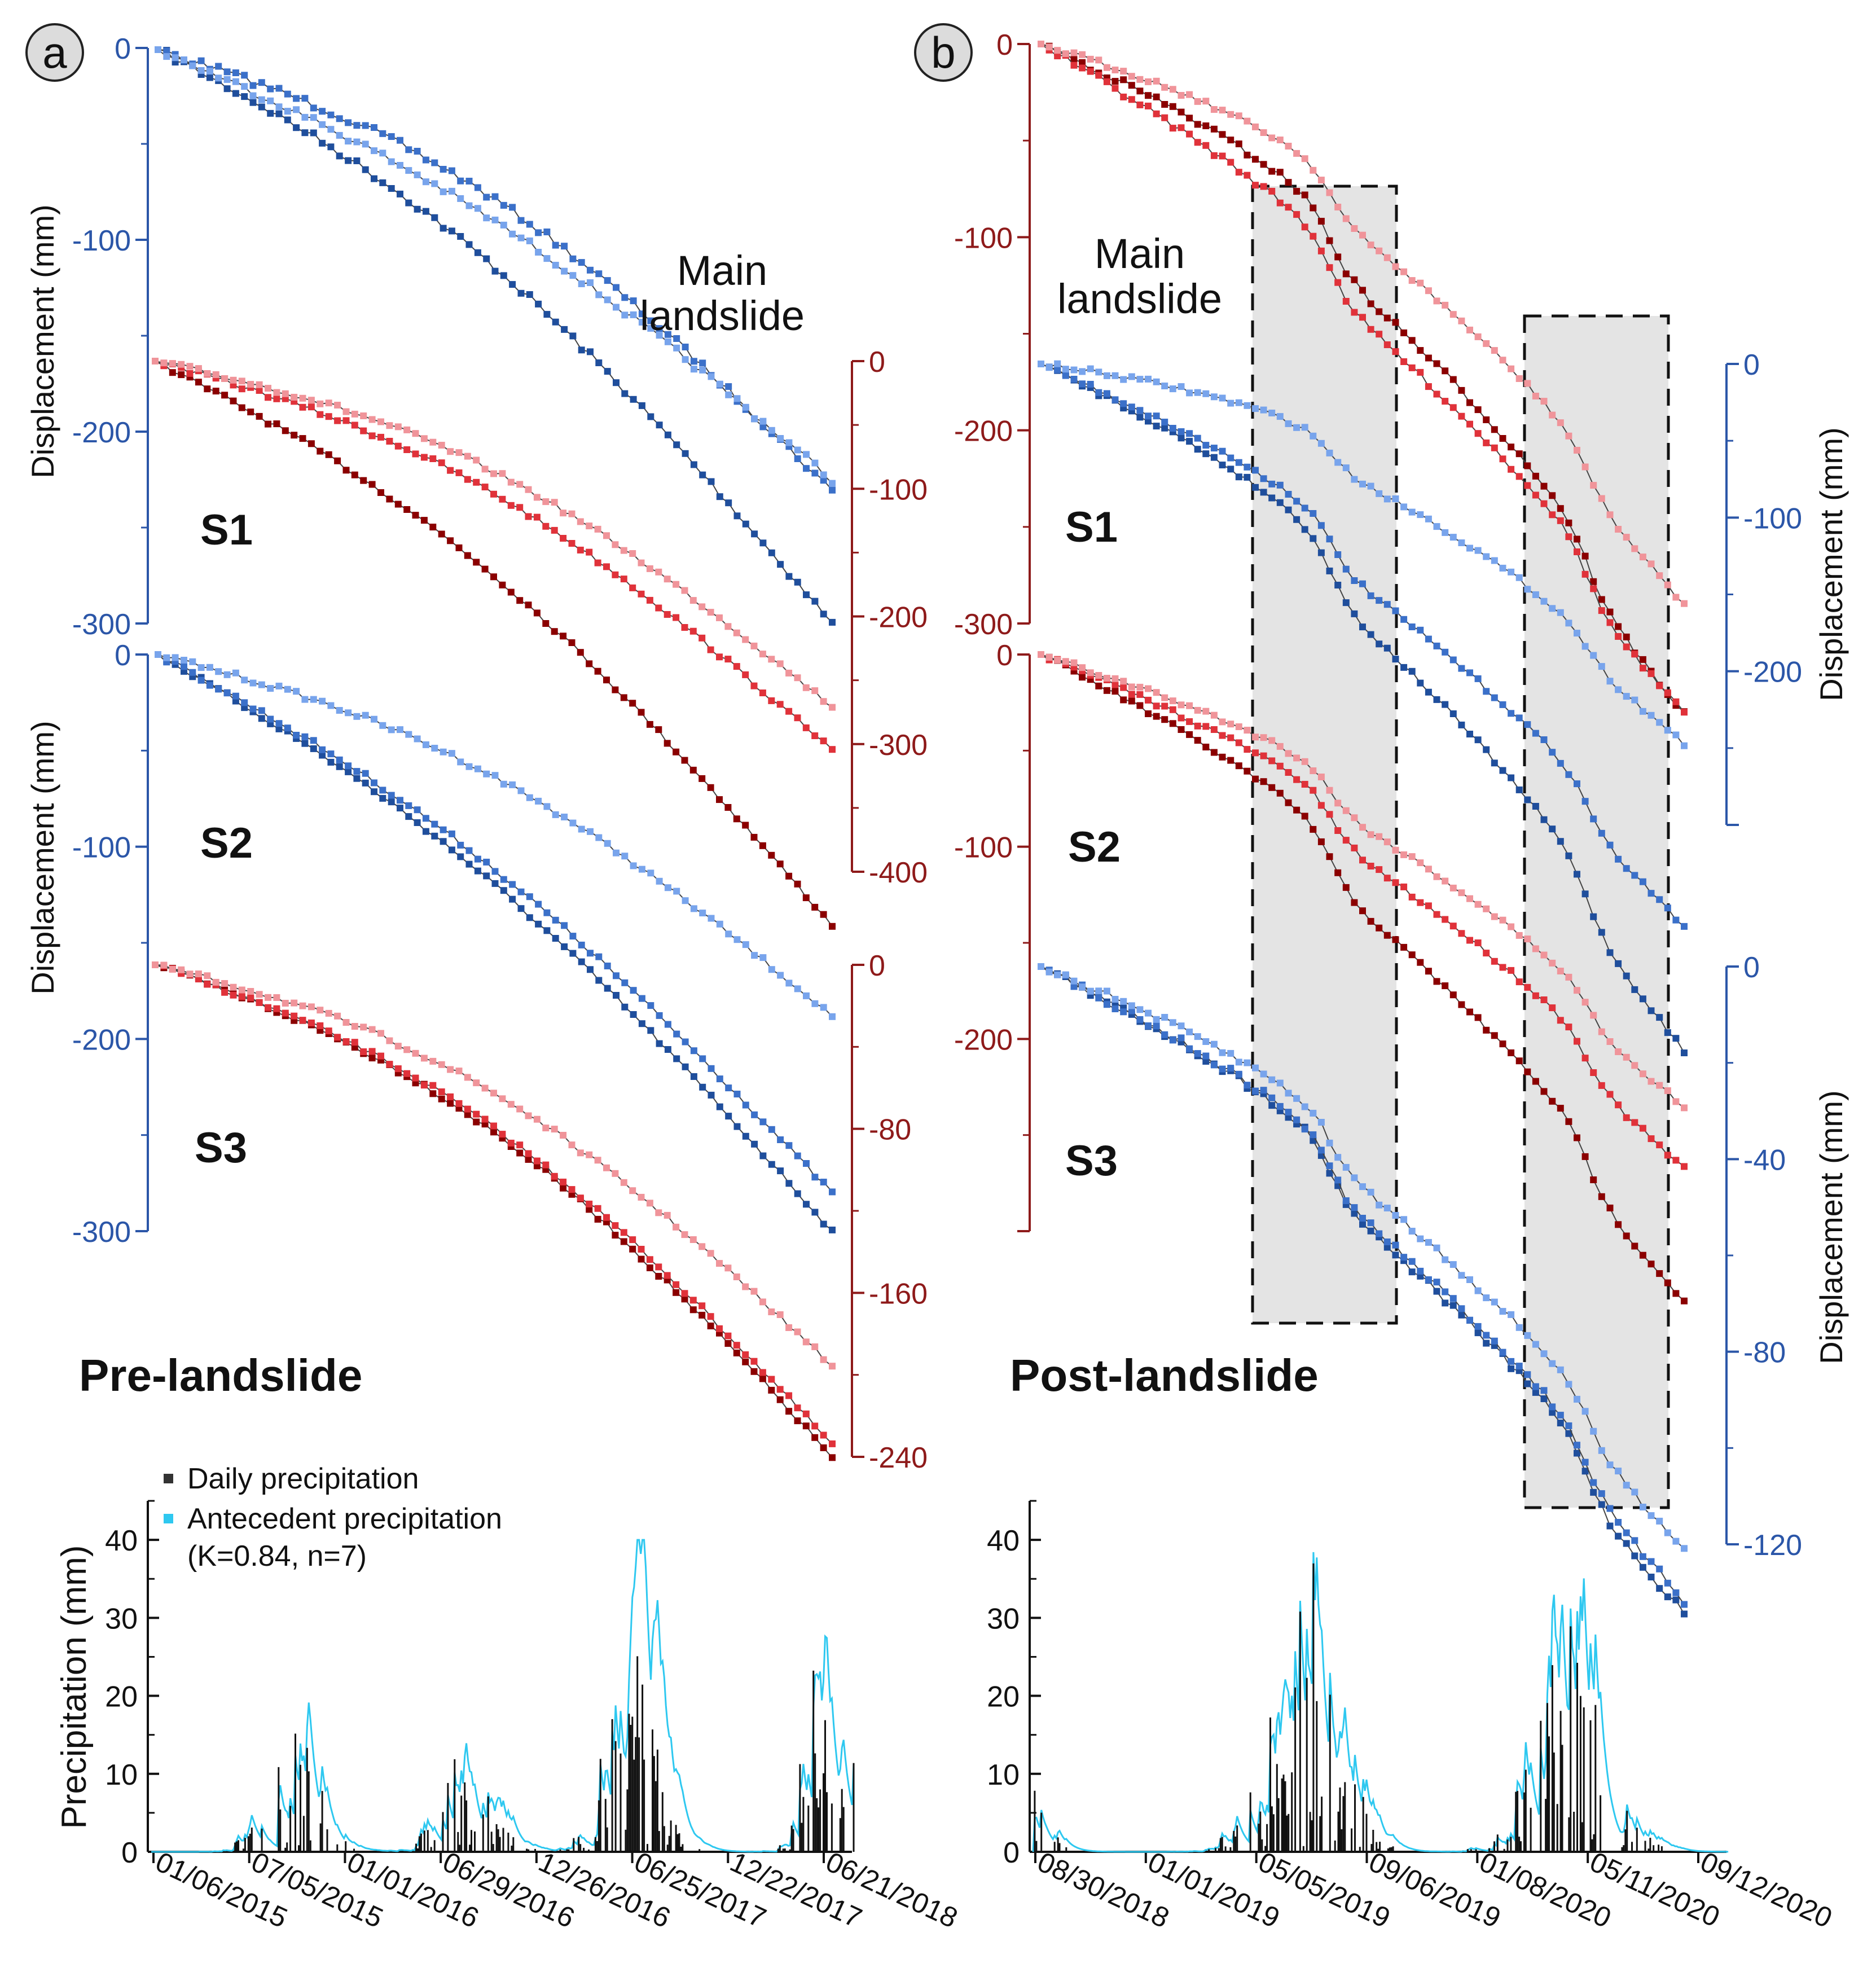 The image size is (1876, 1972). I want to click on highlight-box-2019, so click(1324, 755).